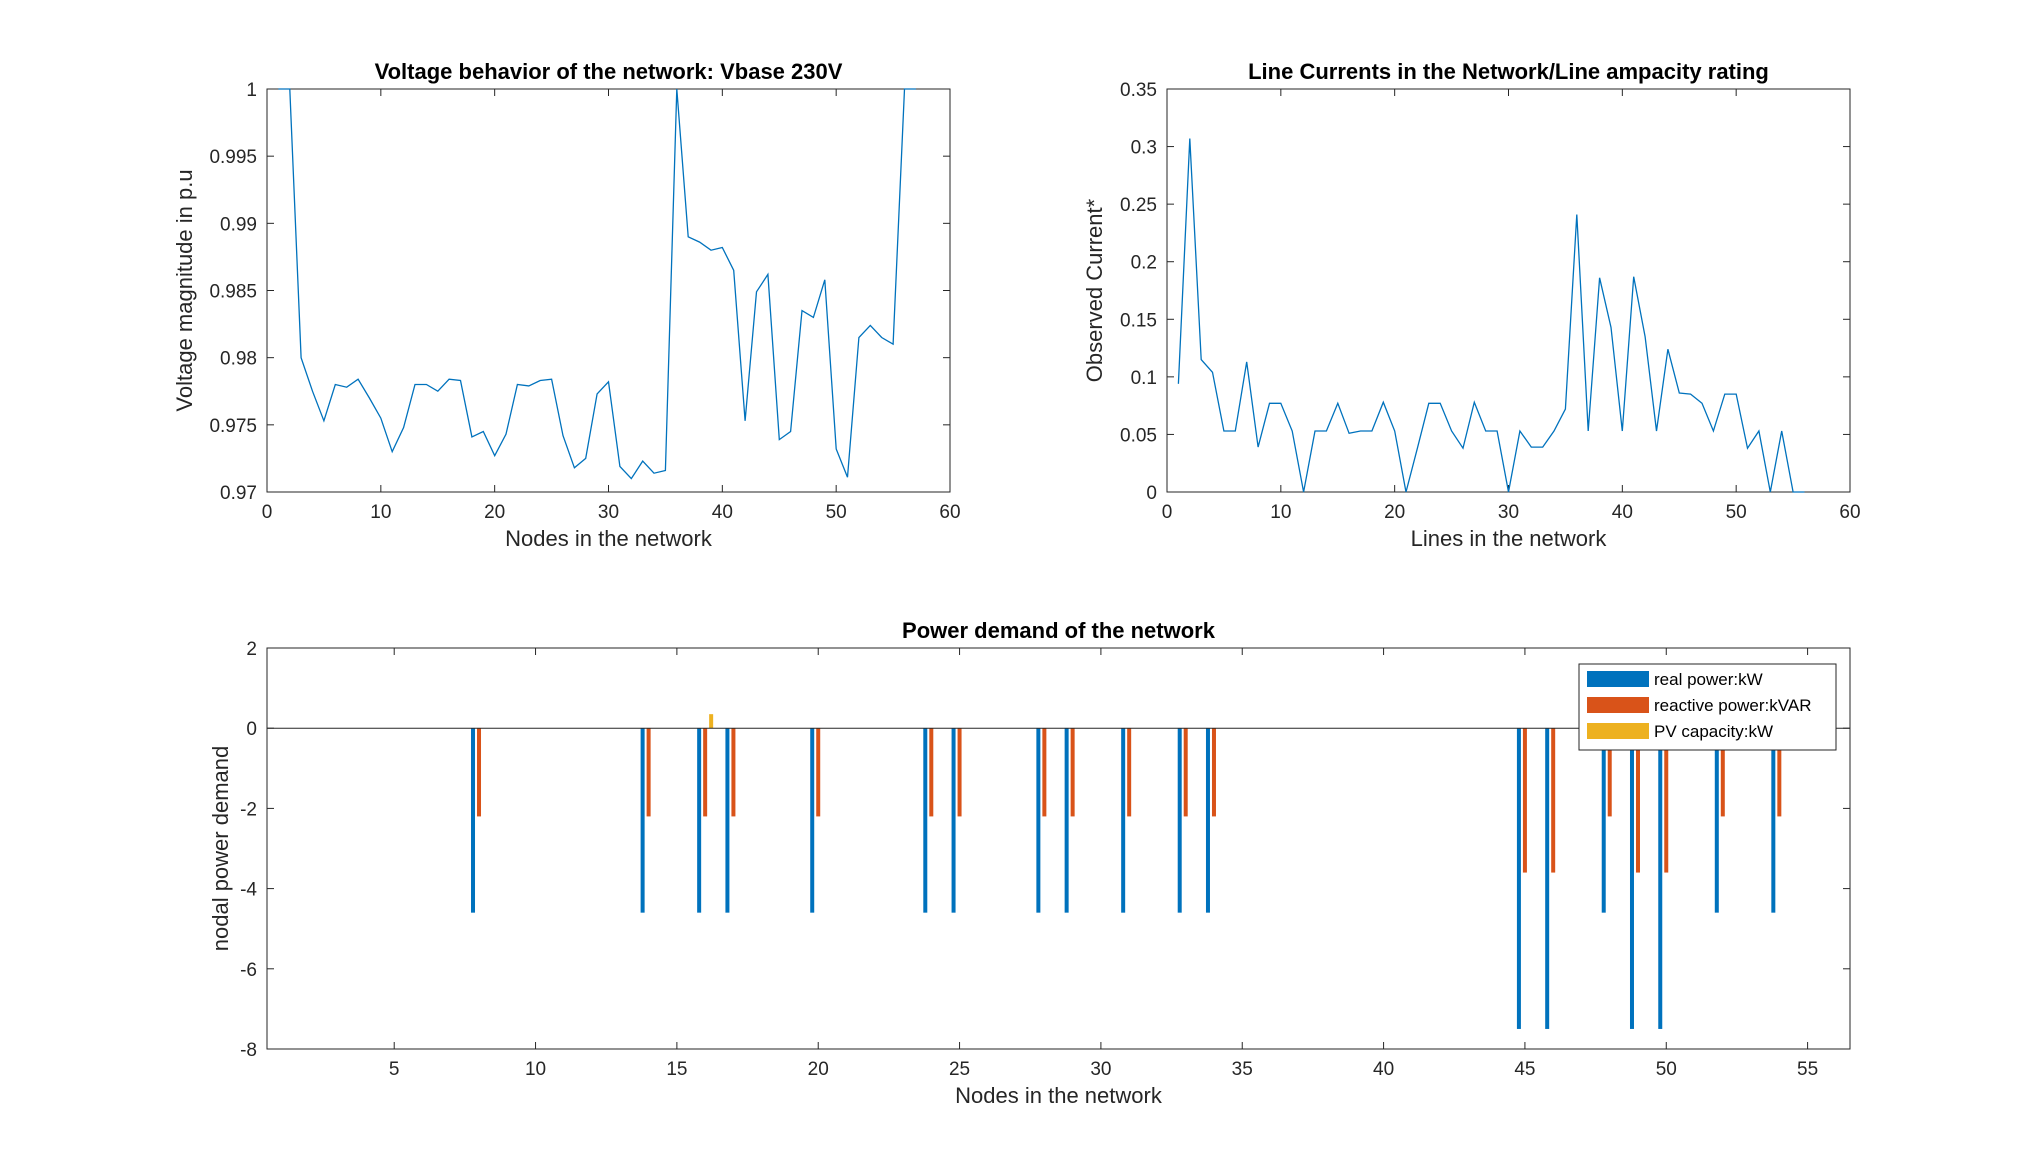 Image resolution: width=2031 pixels, height=1172 pixels. Describe the element at coordinates (676, 1069) in the screenshot. I see `x-tick-label: 15` at that location.